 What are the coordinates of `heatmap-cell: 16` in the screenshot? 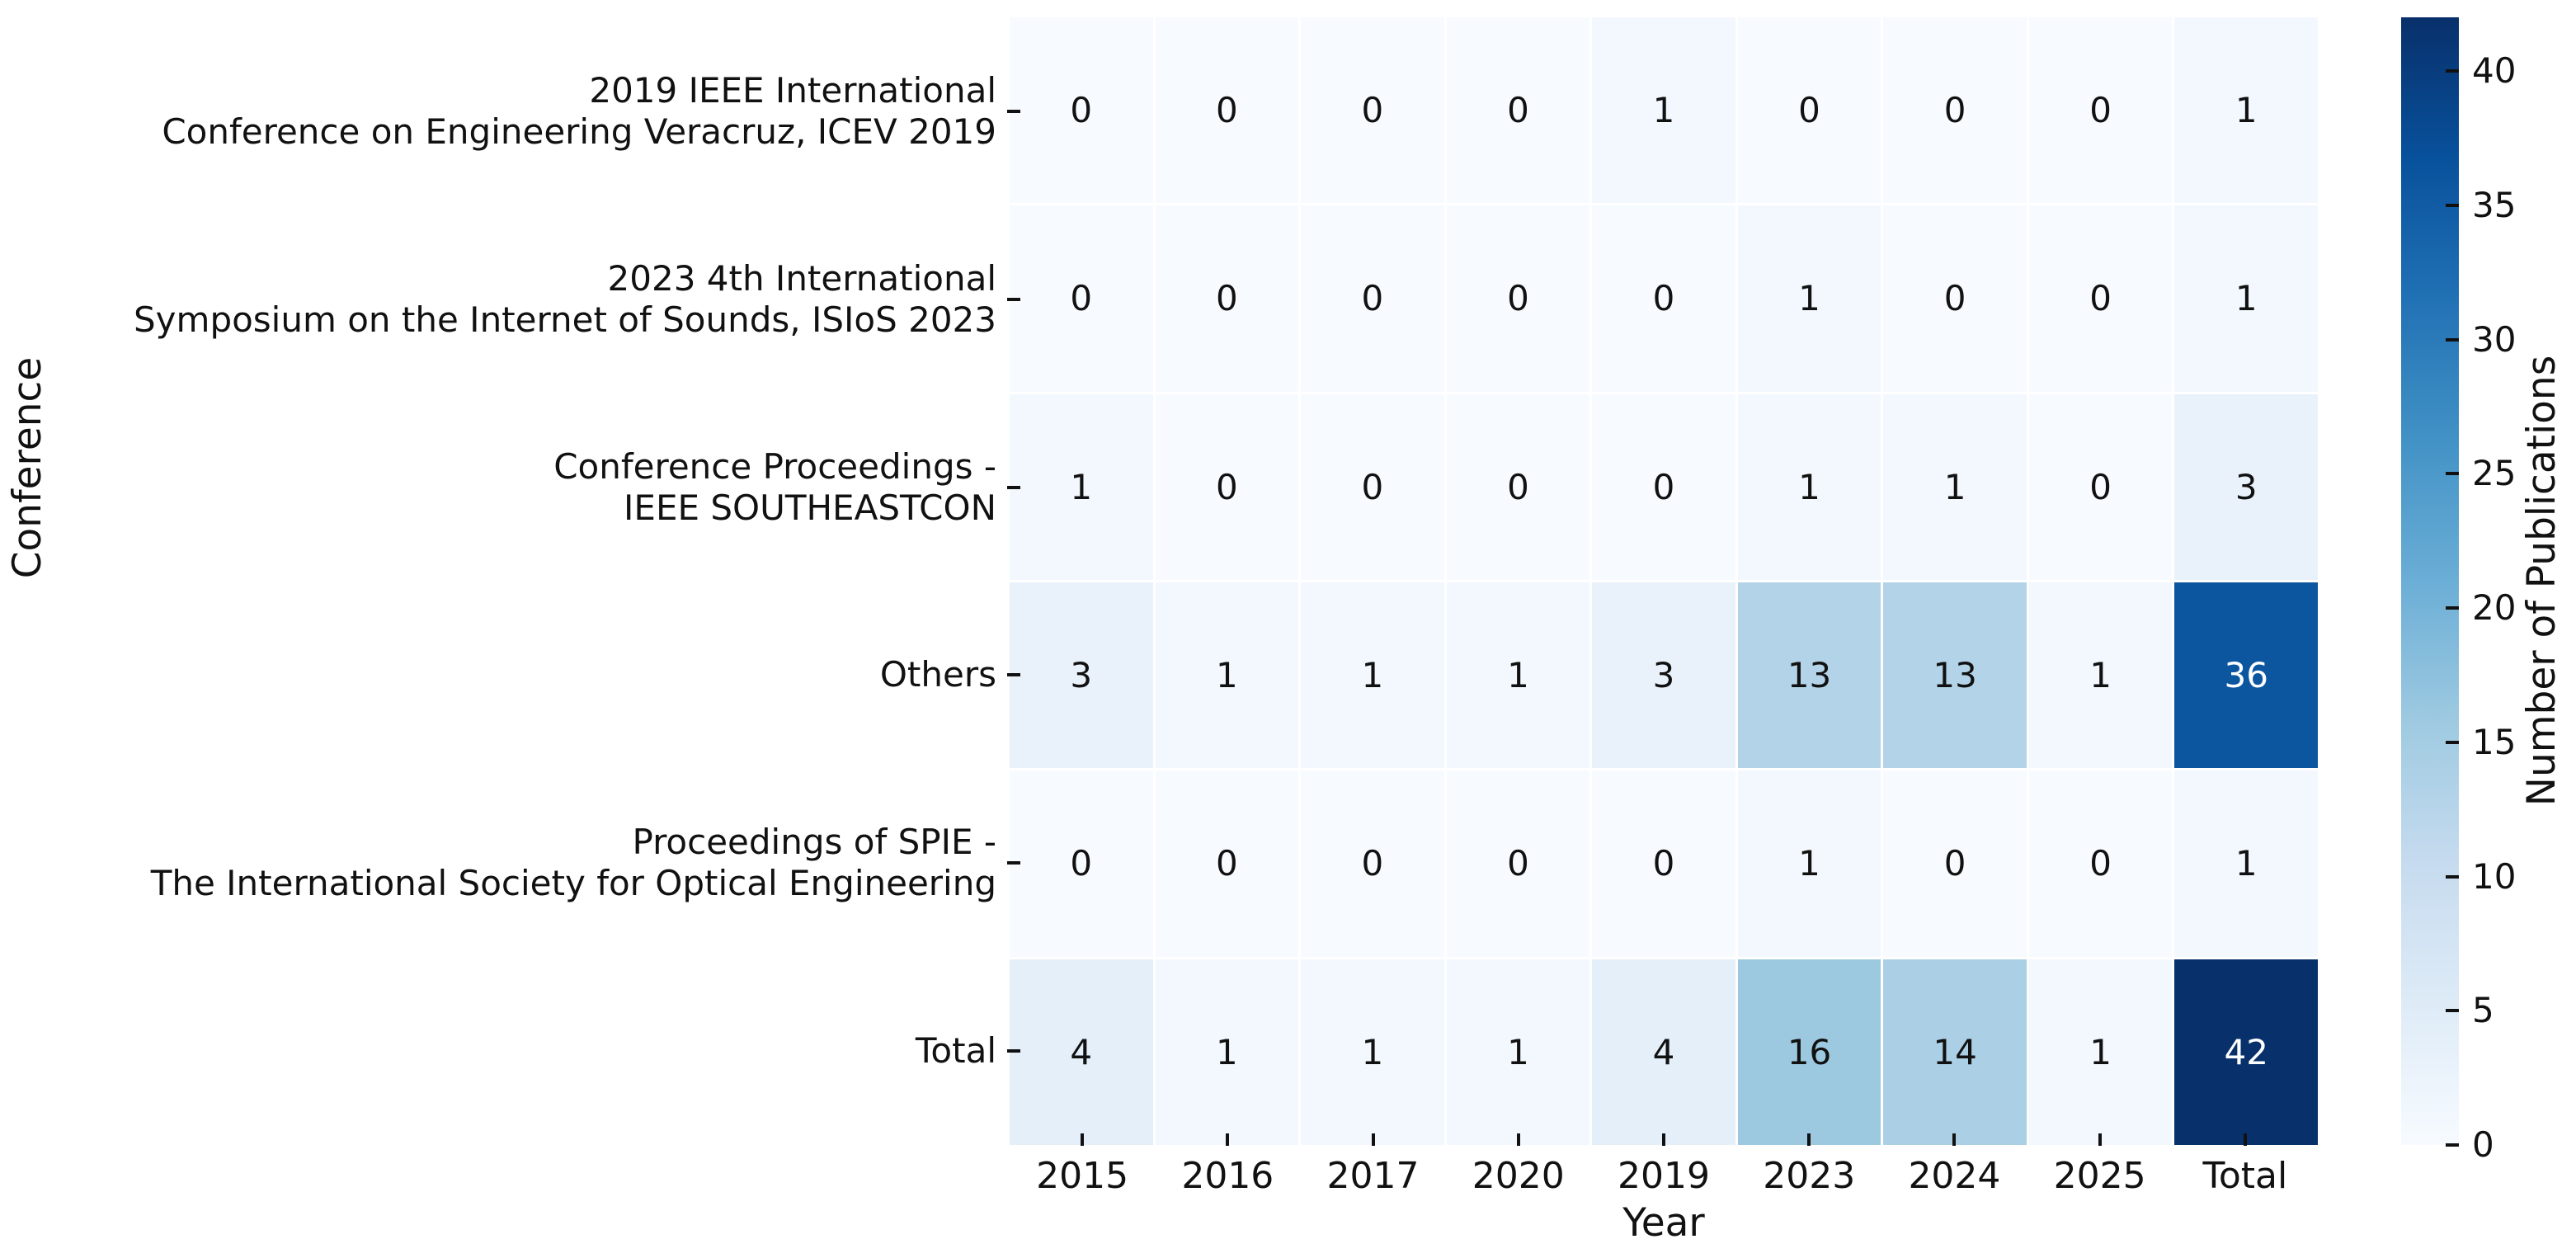 It's located at (1809, 1052).